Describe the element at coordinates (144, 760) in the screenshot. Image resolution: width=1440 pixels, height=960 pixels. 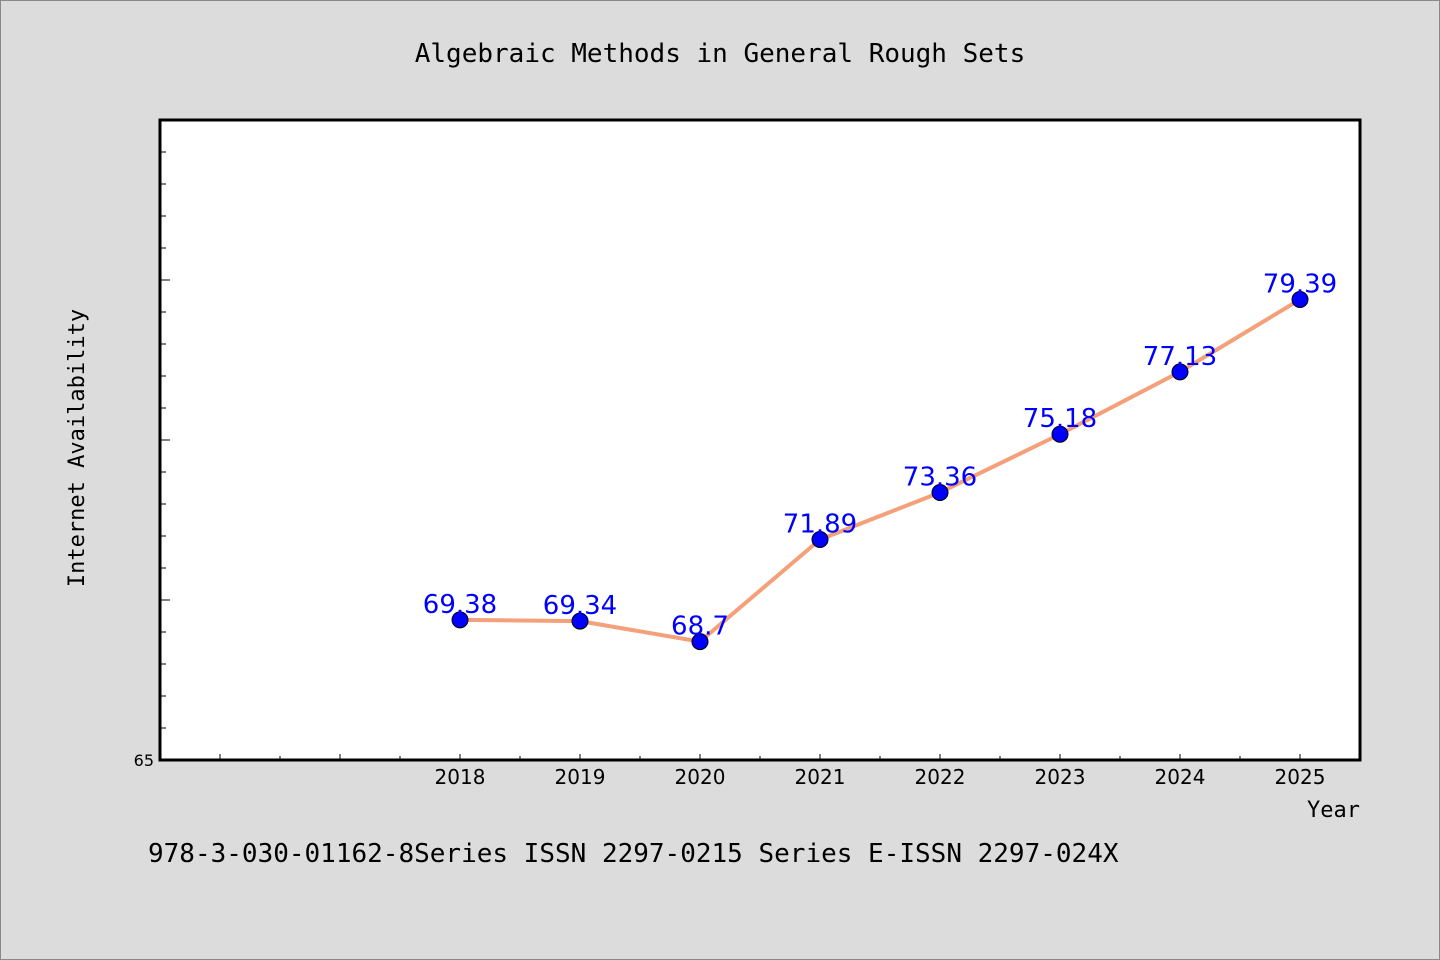
I see `y-tick-label: 65` at that location.